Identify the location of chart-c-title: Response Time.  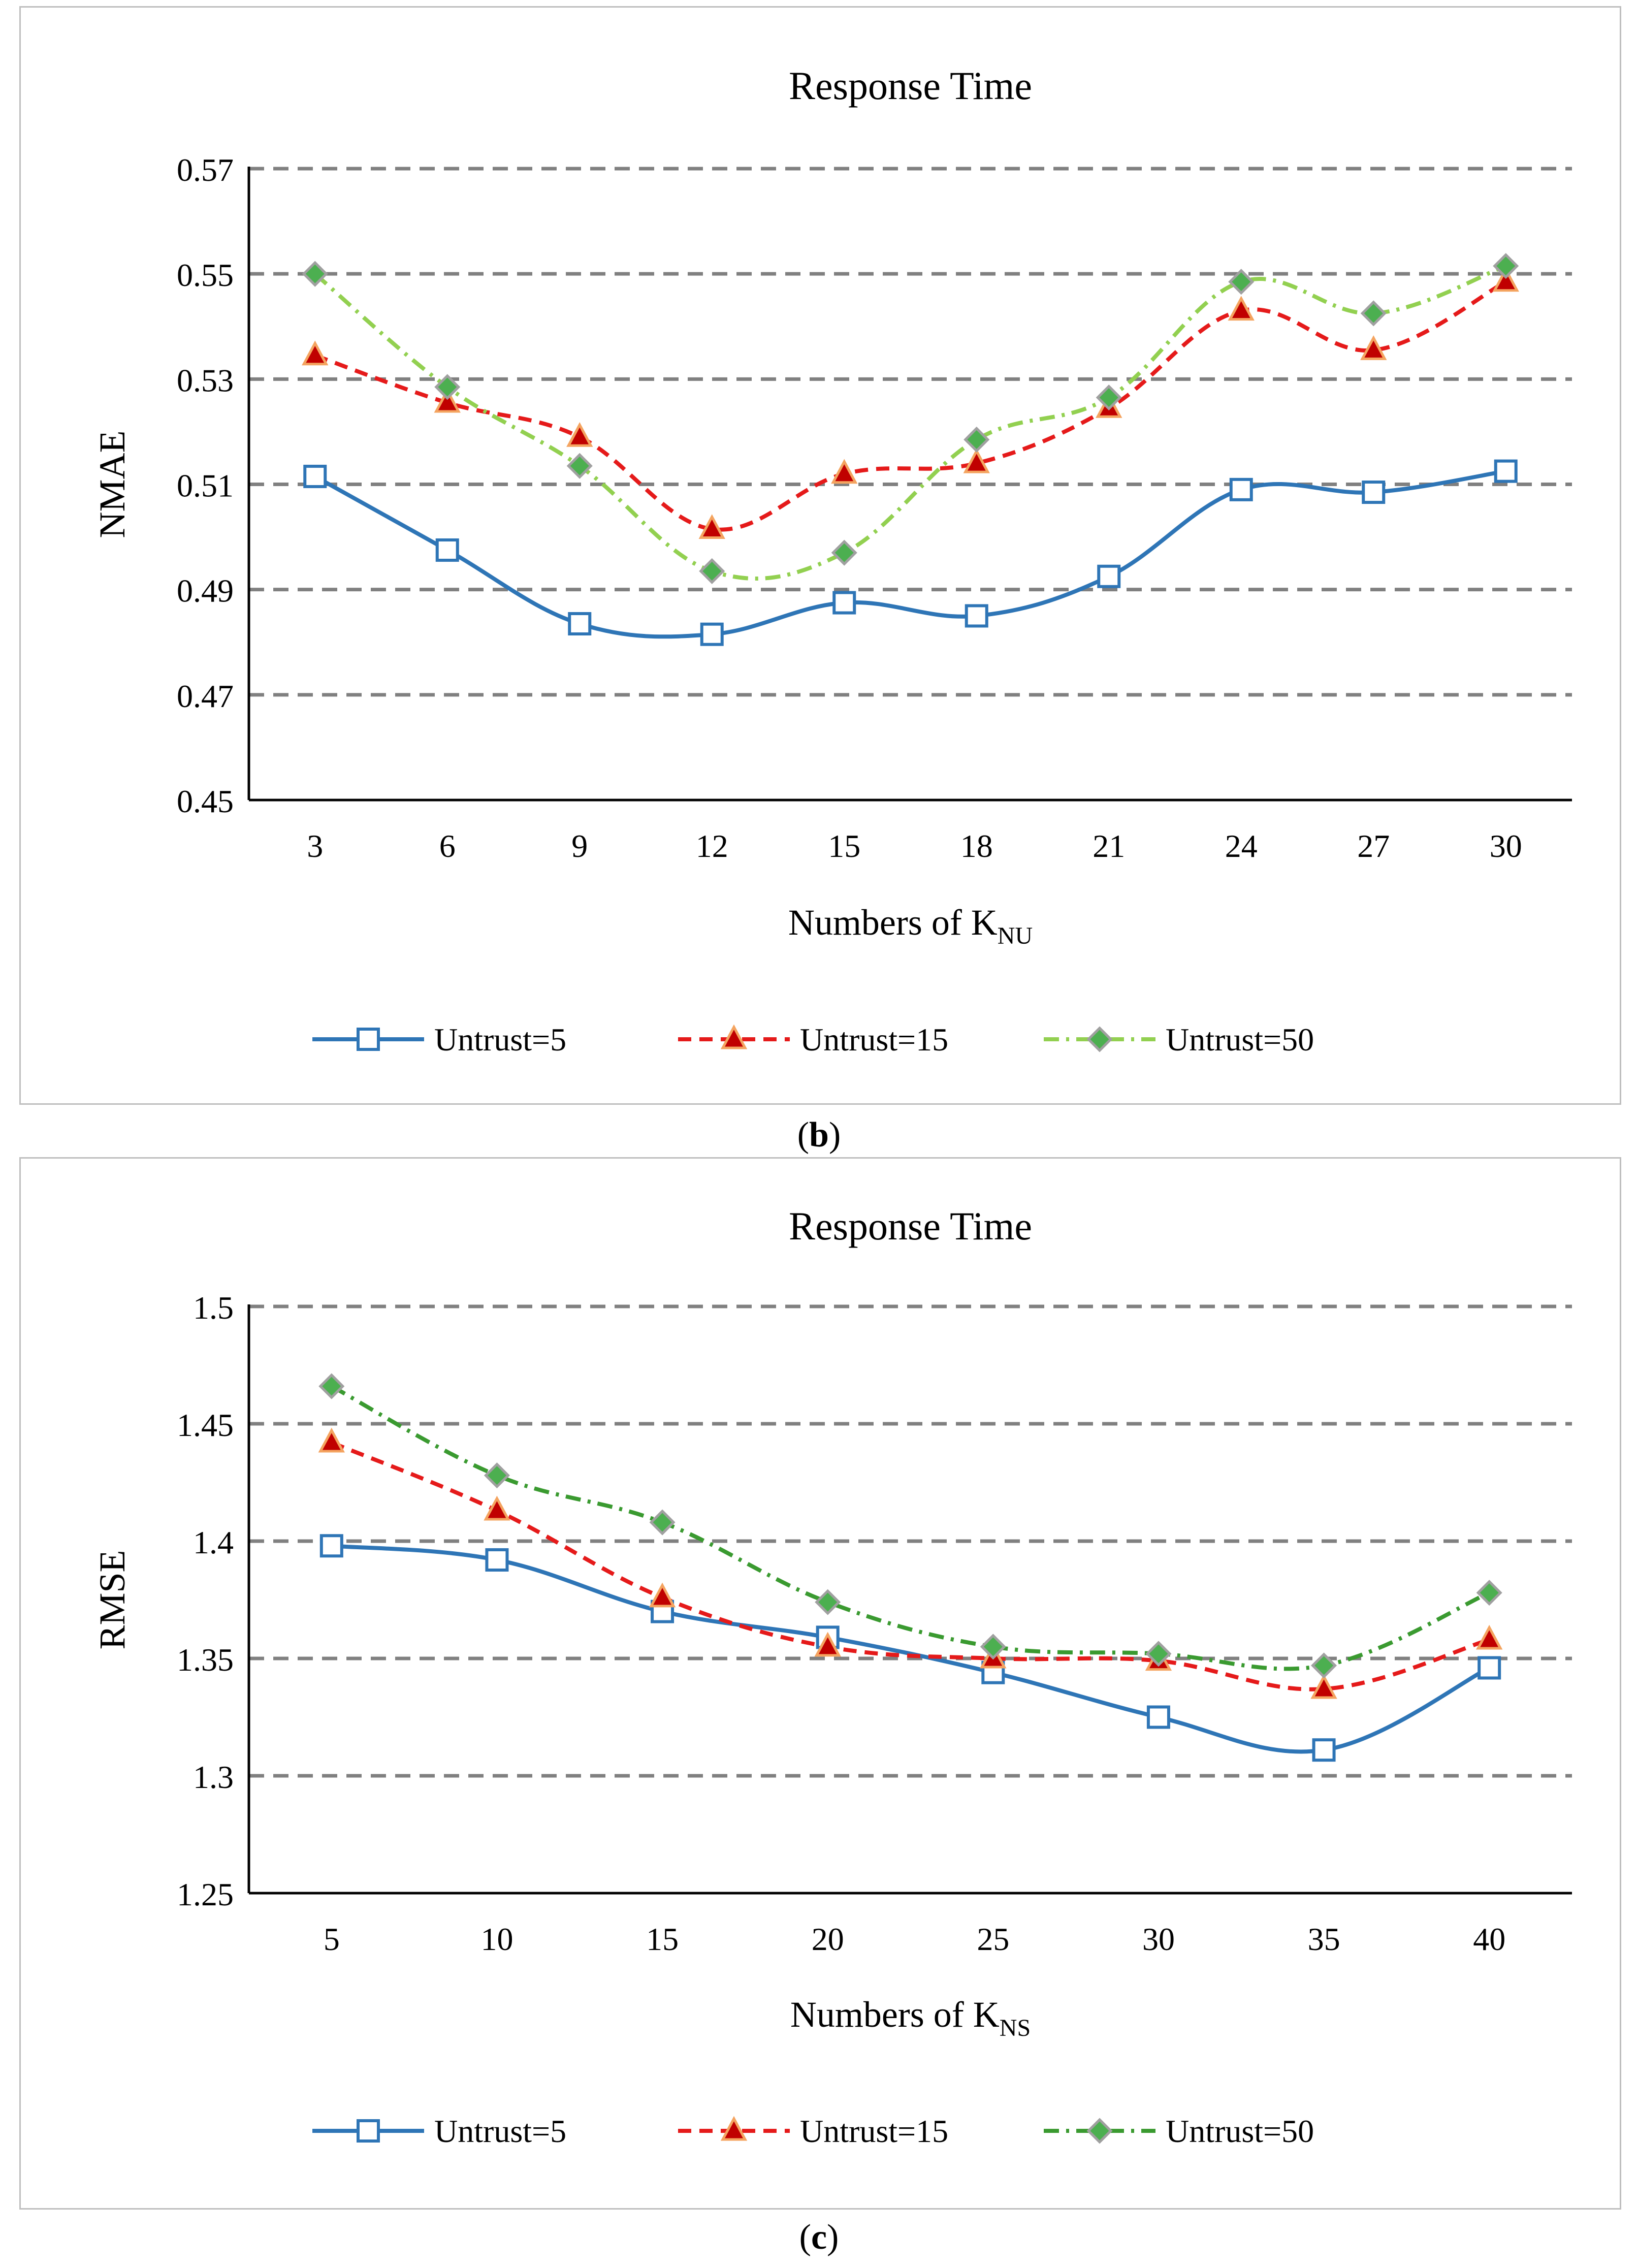
(910, 1226).